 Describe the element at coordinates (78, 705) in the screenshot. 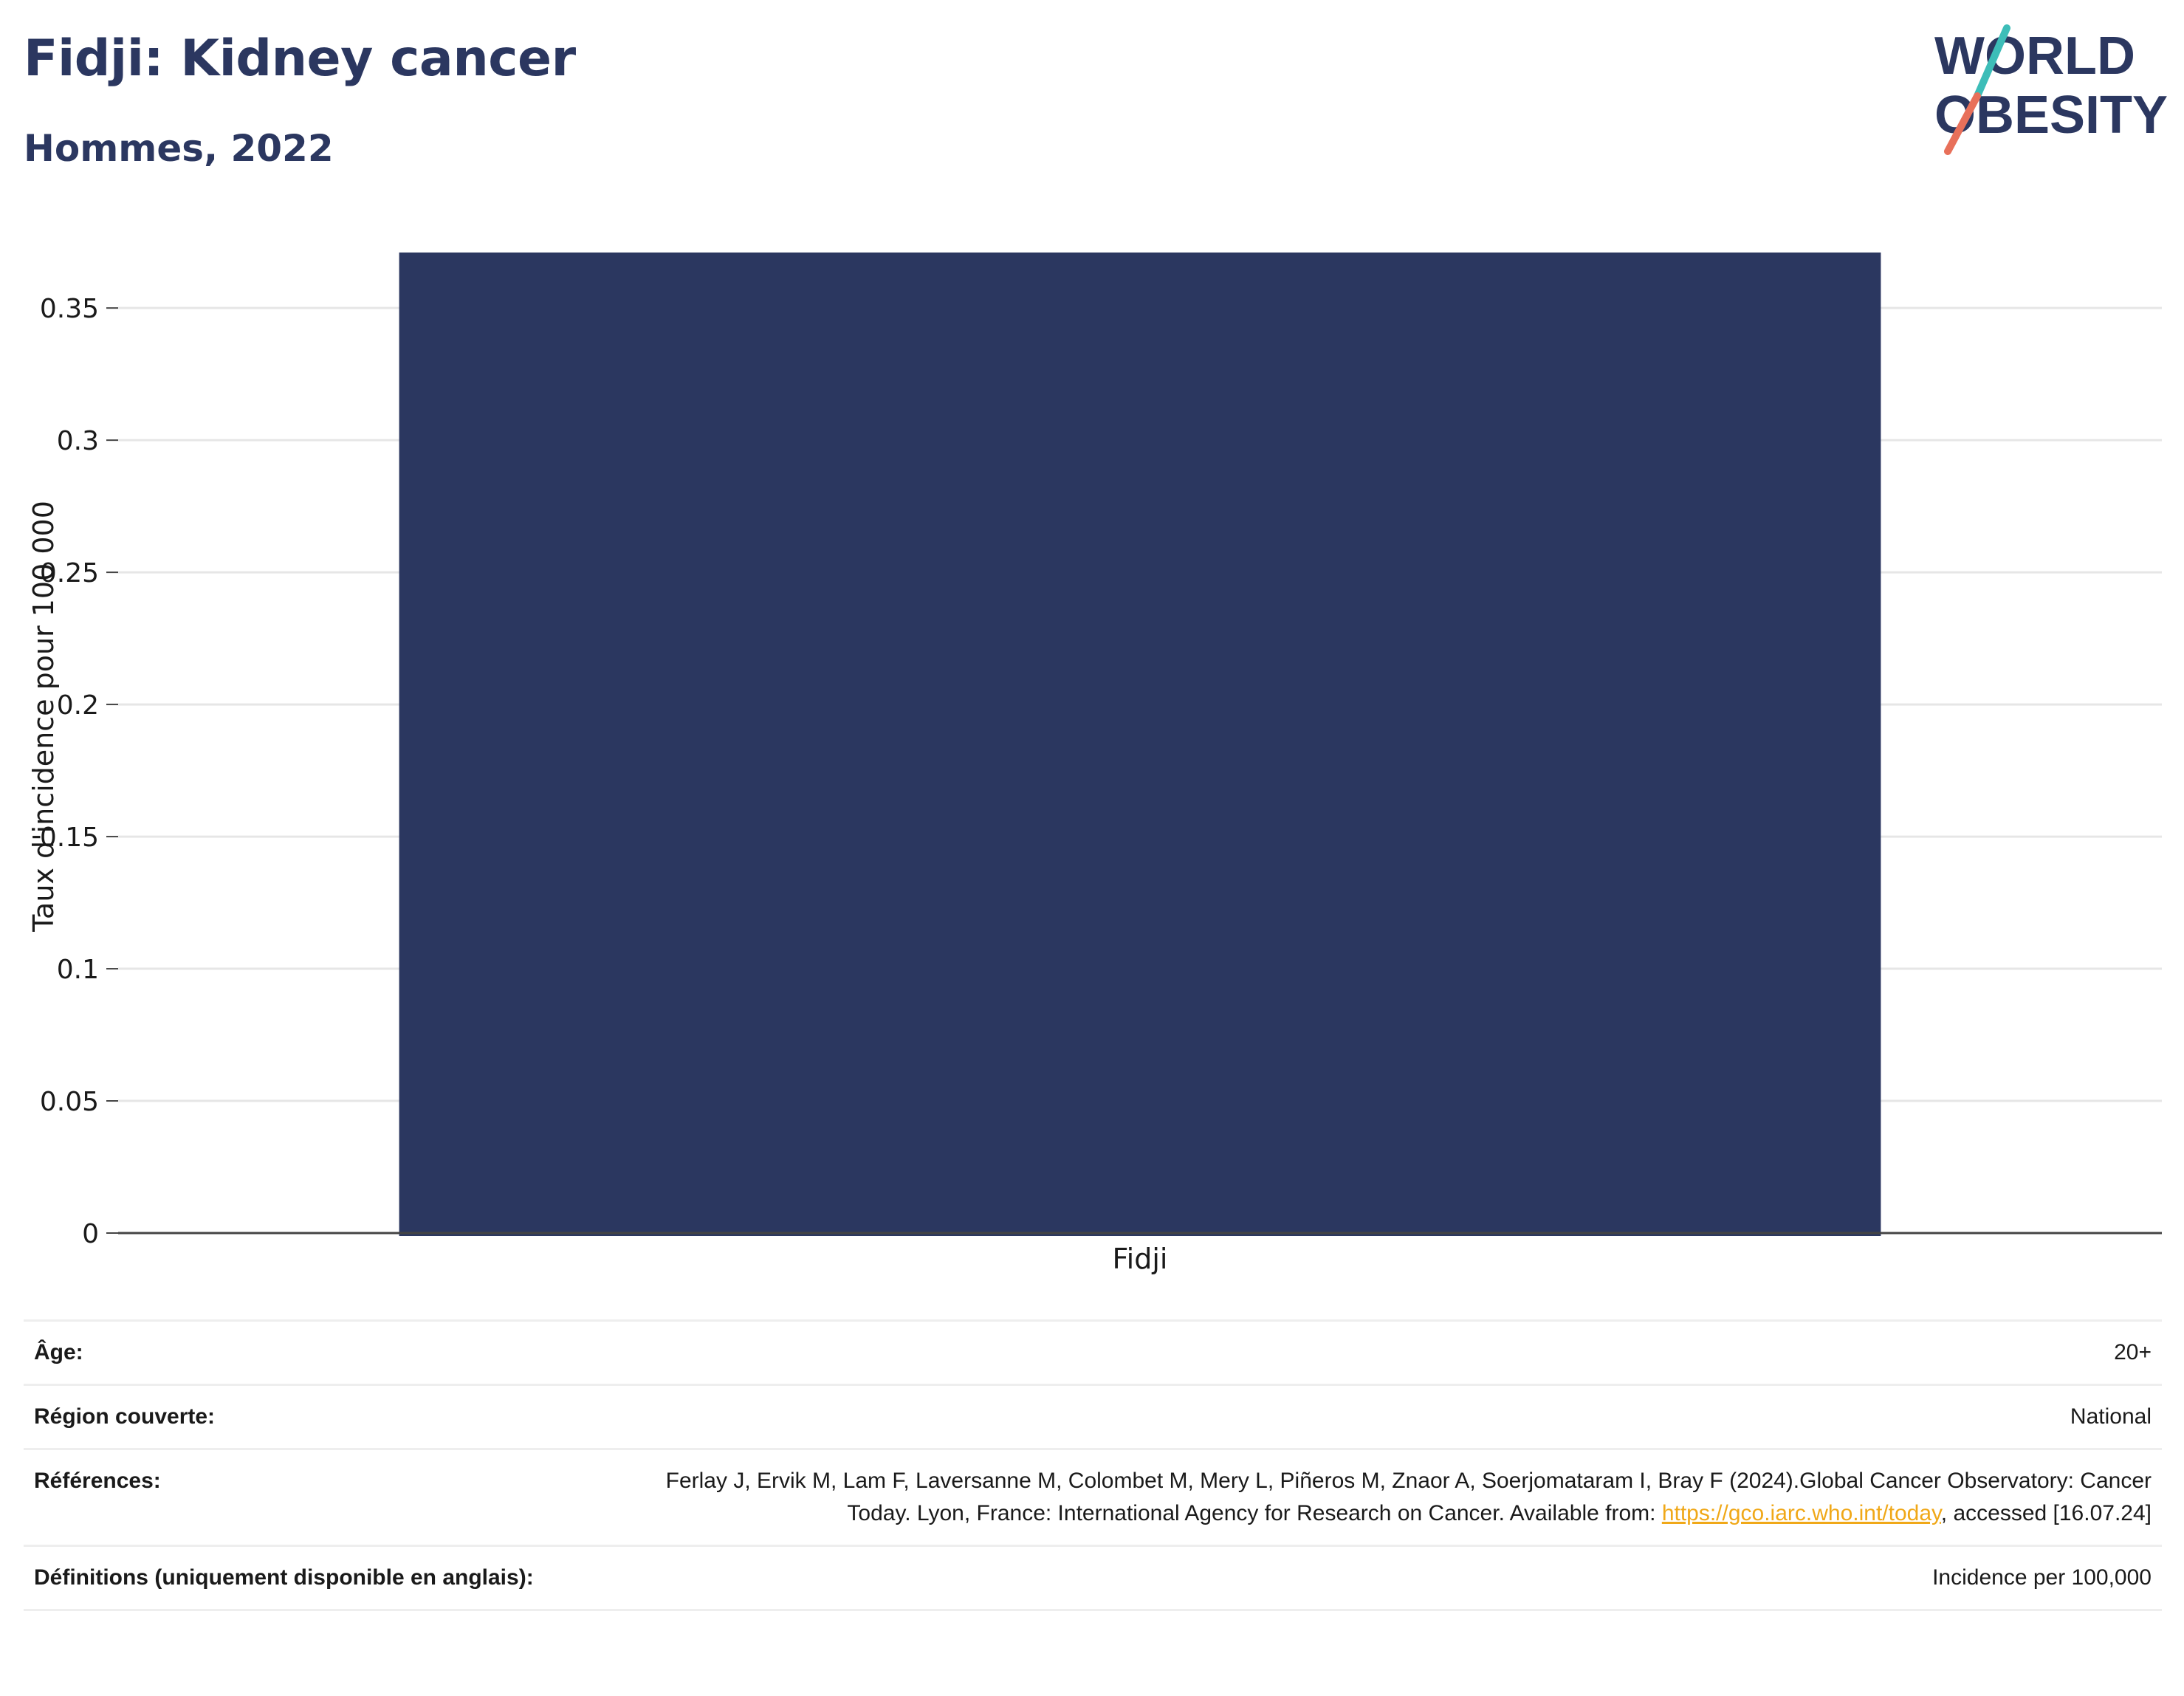

I see `y-tick-label: 0.2` at that location.